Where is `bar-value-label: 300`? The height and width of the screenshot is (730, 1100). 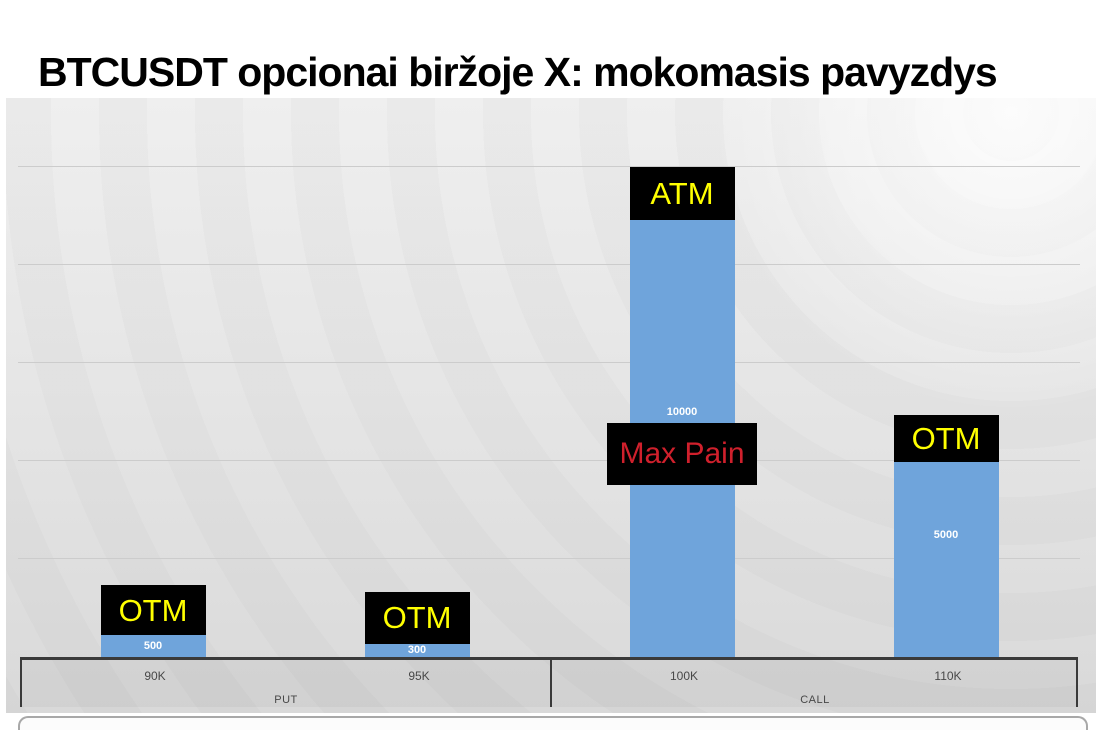
bar-value-label: 300 is located at coordinates (417, 650).